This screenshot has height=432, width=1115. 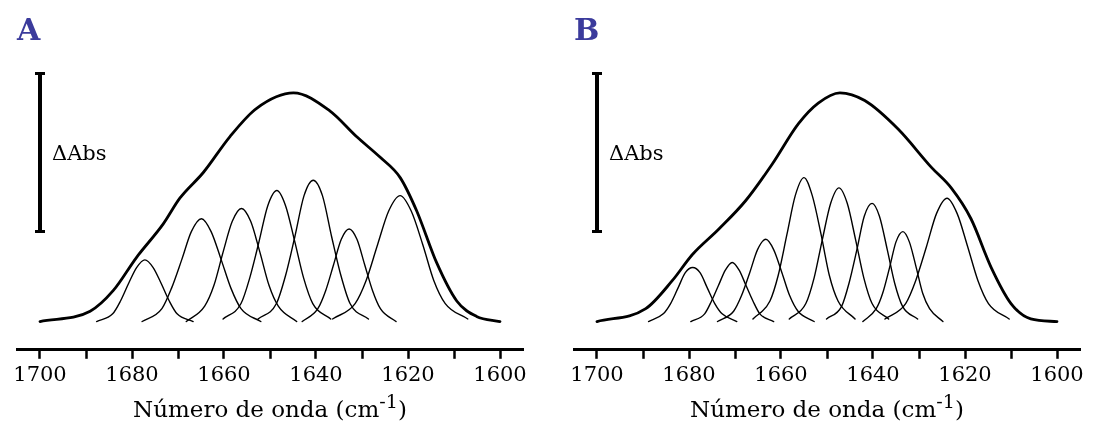 I want to click on chart-title: A, so click(x=28, y=29).